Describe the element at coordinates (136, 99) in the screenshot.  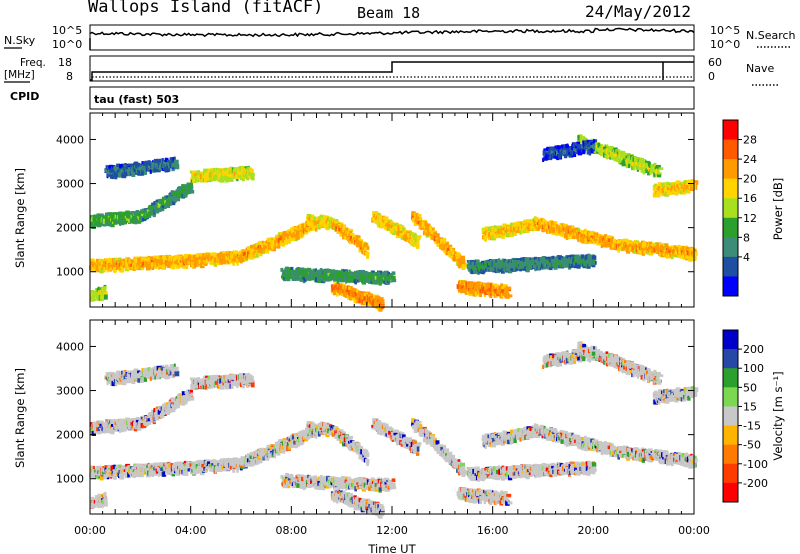
I see `cpid-value: tau (fast) 503` at that location.